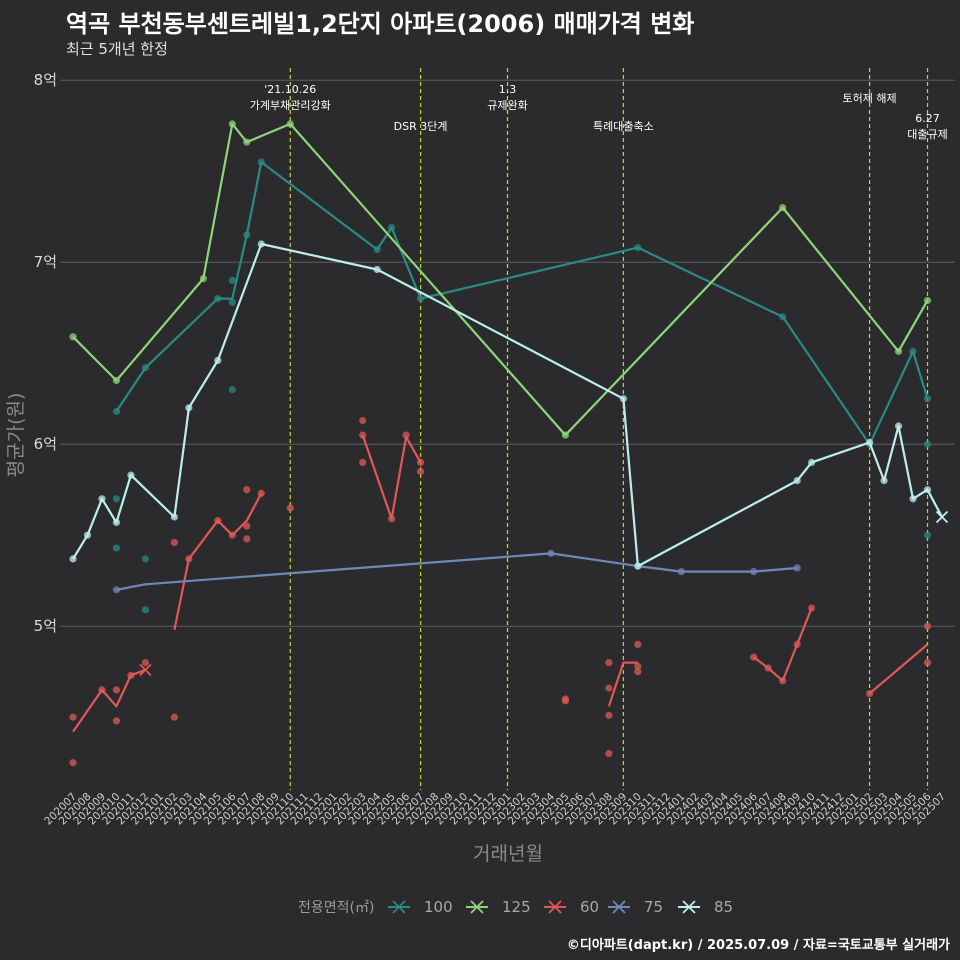 This screenshot has height=960, width=960. What do you see at coordinates (589, 907) in the screenshot?
I see `legend-label: 60` at bounding box center [589, 907].